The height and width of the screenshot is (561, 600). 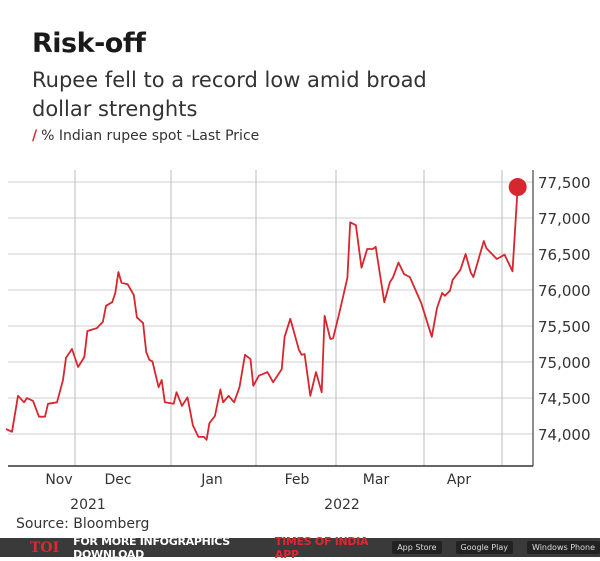 I want to click on x-tick-label: Feb, so click(x=297, y=480).